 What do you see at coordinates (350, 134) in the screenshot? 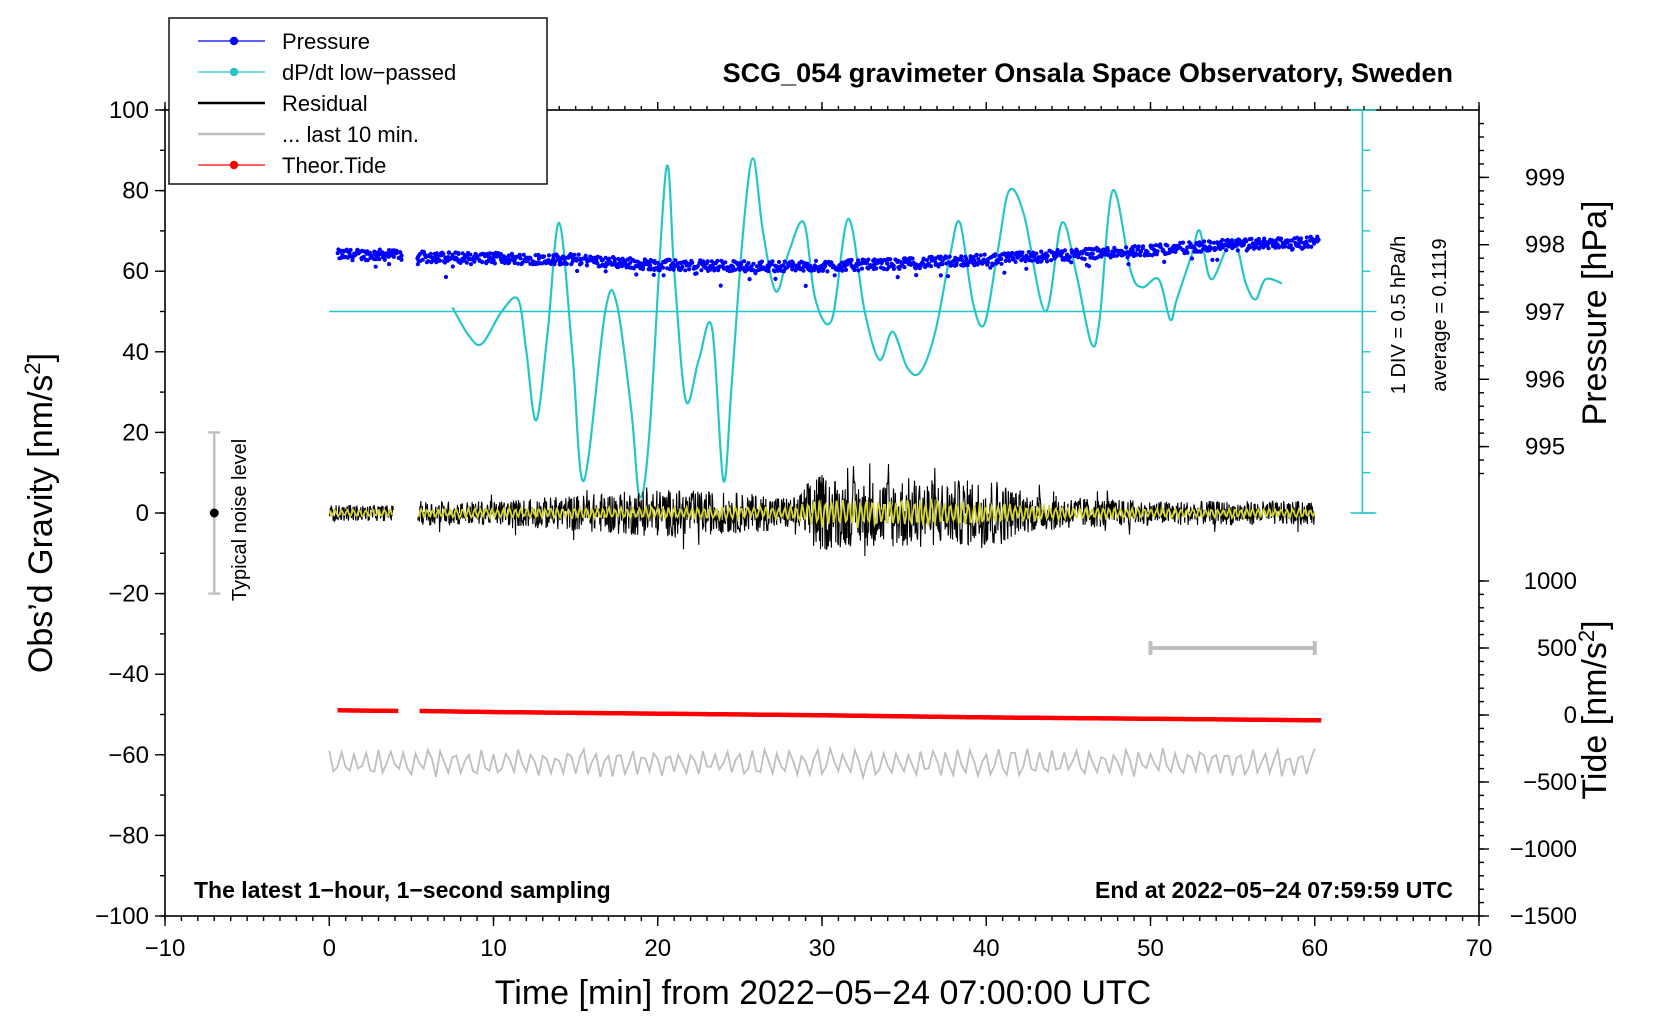
I see `legend-label-3: ... last 10 min.` at bounding box center [350, 134].